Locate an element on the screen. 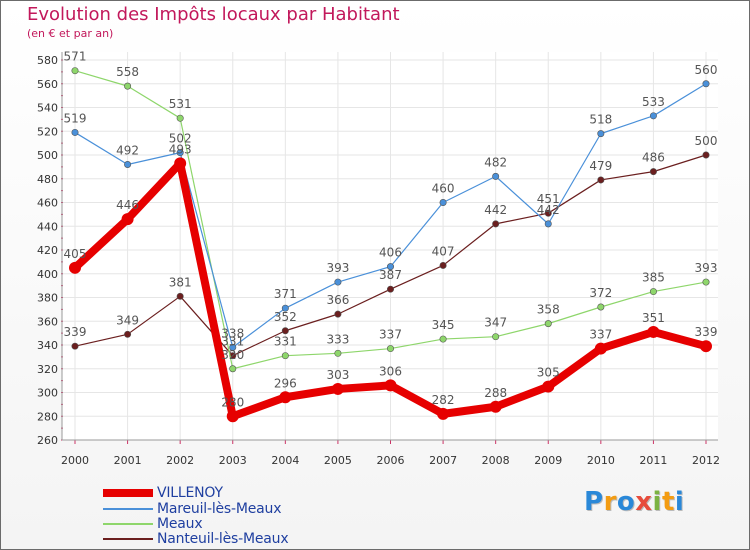 The image size is (750, 550). legend-label: Mareuil-lès-Meaux is located at coordinates (219, 509).